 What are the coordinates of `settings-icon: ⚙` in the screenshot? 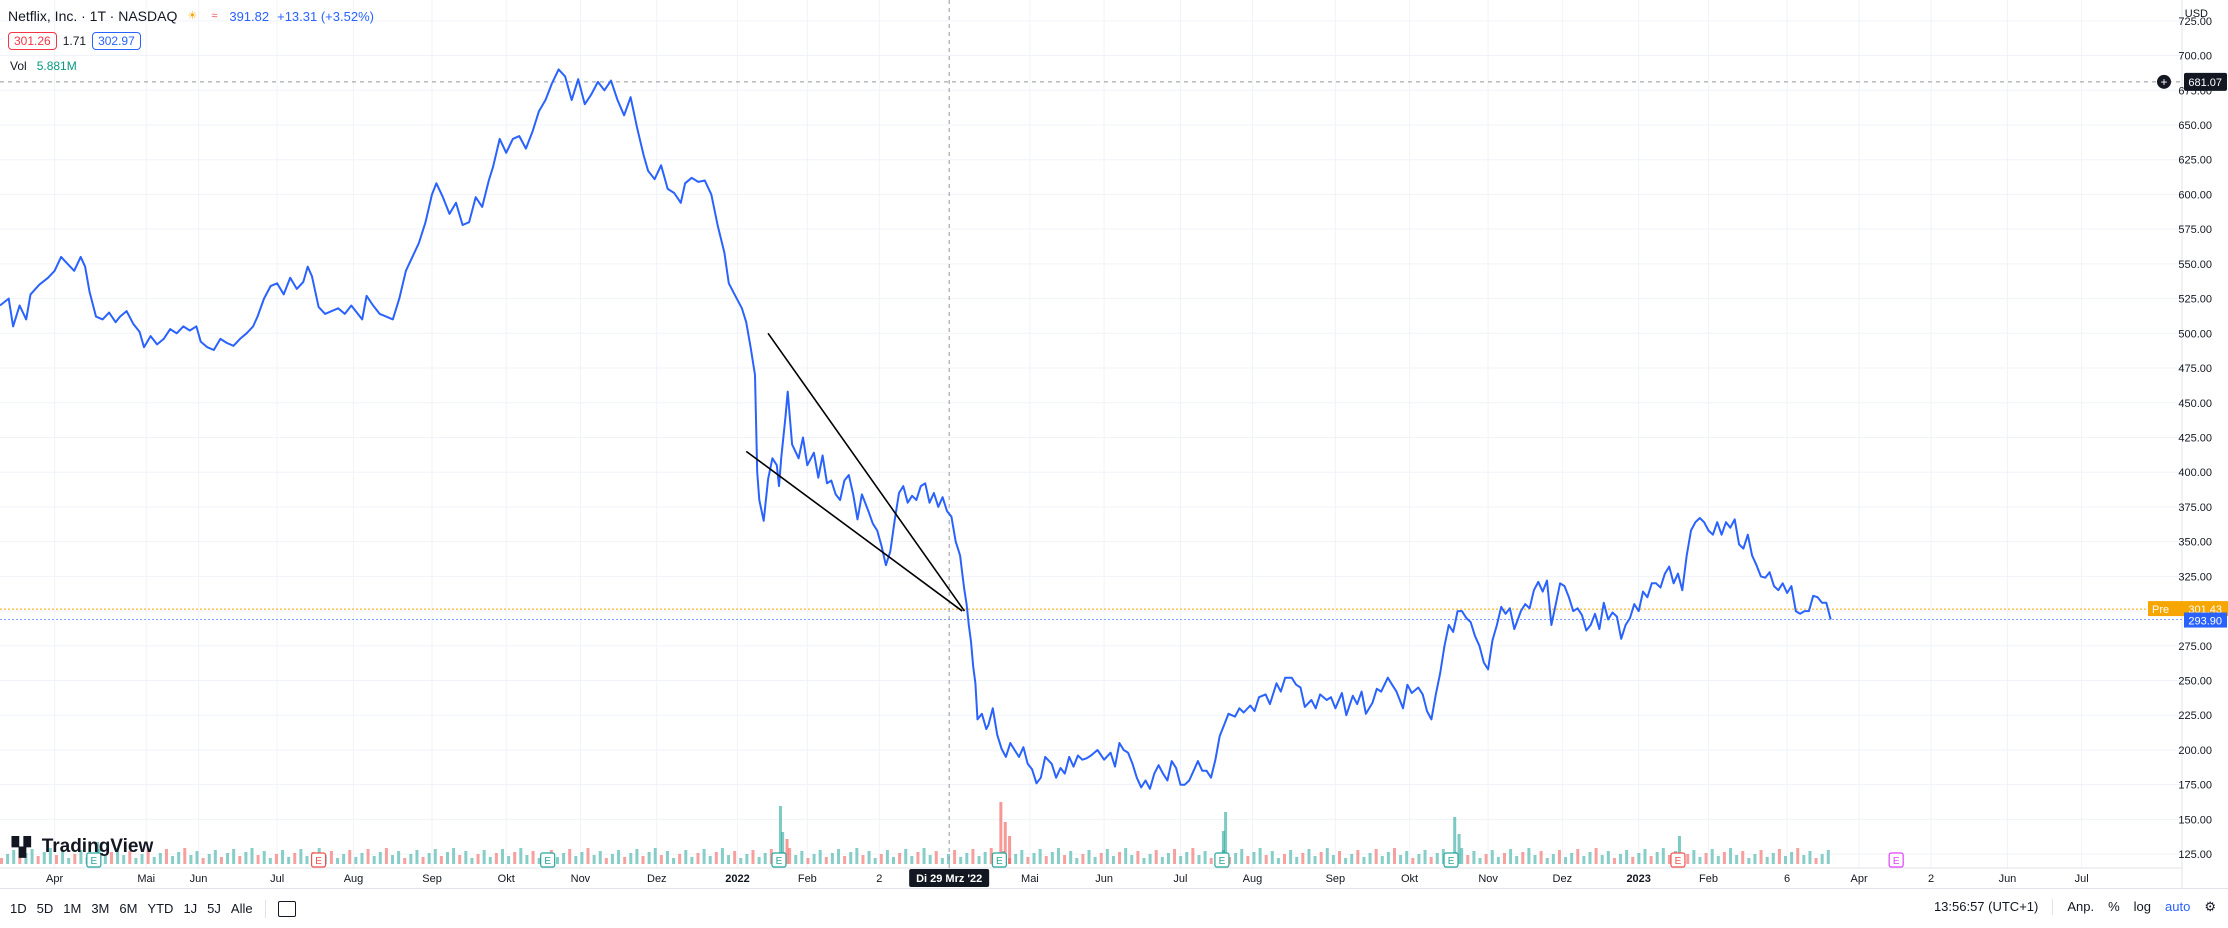 It's located at (2210, 906).